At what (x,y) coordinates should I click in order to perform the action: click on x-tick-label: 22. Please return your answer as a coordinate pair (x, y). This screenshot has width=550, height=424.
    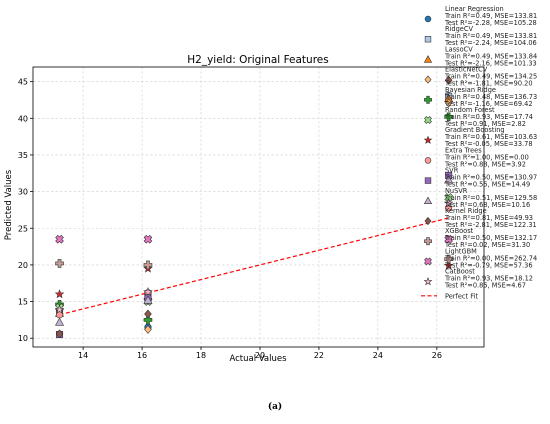
    Looking at the image, I should click on (319, 355).